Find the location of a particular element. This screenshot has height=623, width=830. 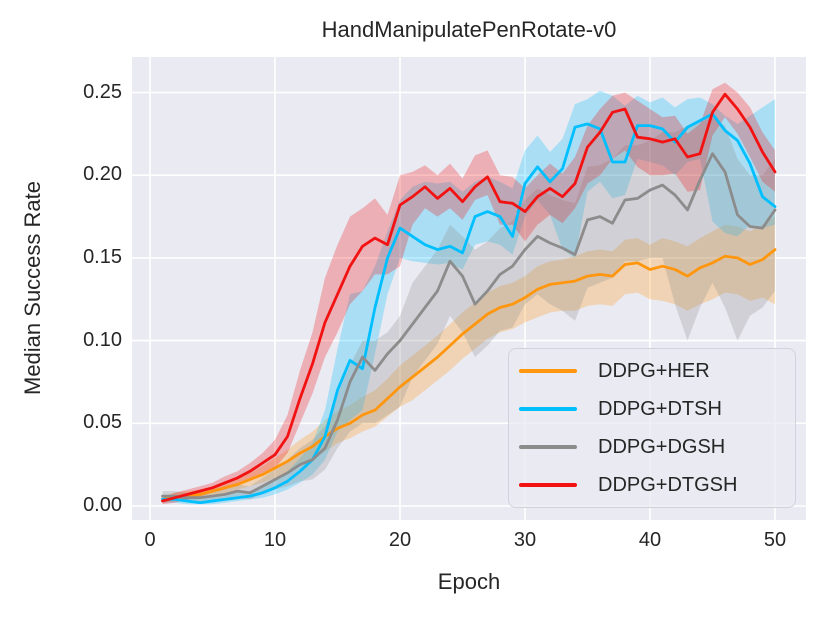

legend-swatch-dtsh is located at coordinates (548, 409).